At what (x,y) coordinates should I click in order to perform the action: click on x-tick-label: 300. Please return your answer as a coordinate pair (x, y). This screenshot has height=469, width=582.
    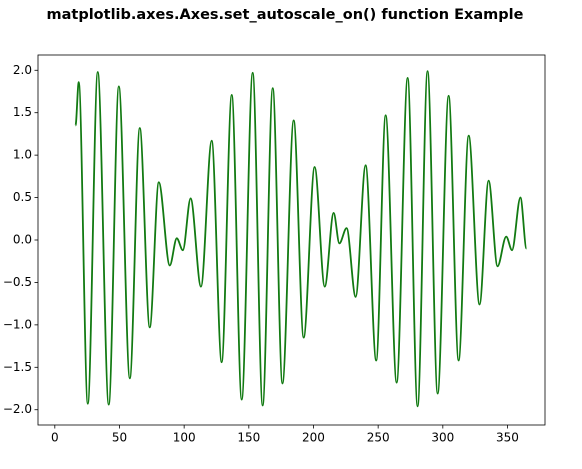
    Looking at the image, I should click on (442, 438).